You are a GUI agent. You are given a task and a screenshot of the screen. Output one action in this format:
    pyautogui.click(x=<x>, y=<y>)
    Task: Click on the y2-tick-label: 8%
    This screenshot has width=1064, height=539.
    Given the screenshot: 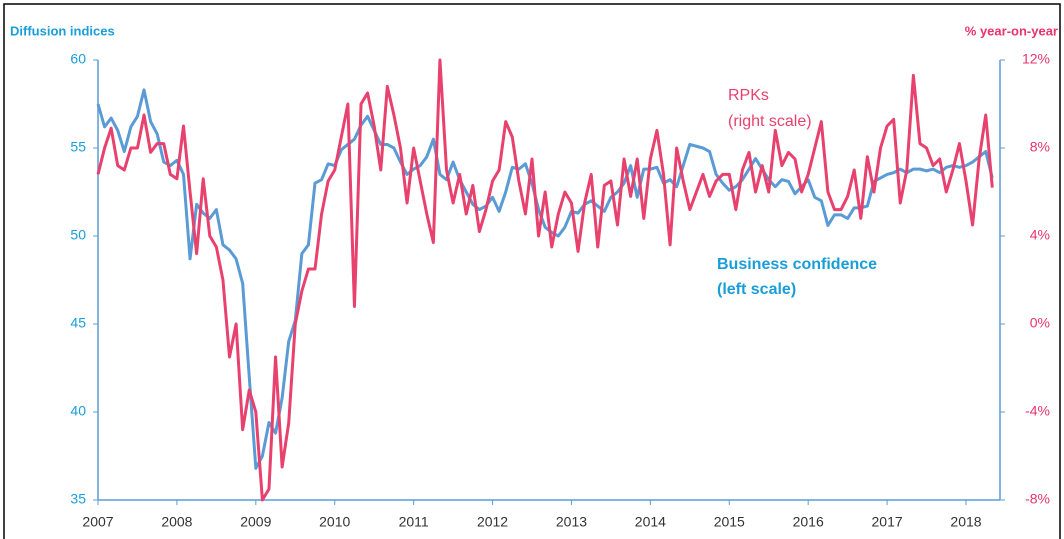 What is the action you would take?
    pyautogui.click(x=1040, y=147)
    